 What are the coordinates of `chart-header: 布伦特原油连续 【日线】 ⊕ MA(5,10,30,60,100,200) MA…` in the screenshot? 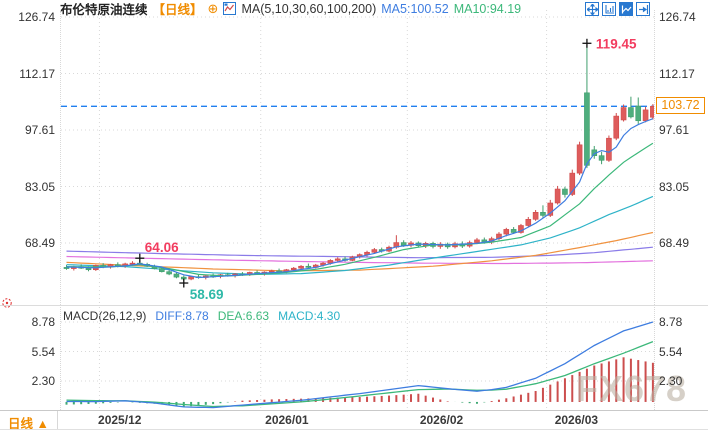 It's located at (291, 9).